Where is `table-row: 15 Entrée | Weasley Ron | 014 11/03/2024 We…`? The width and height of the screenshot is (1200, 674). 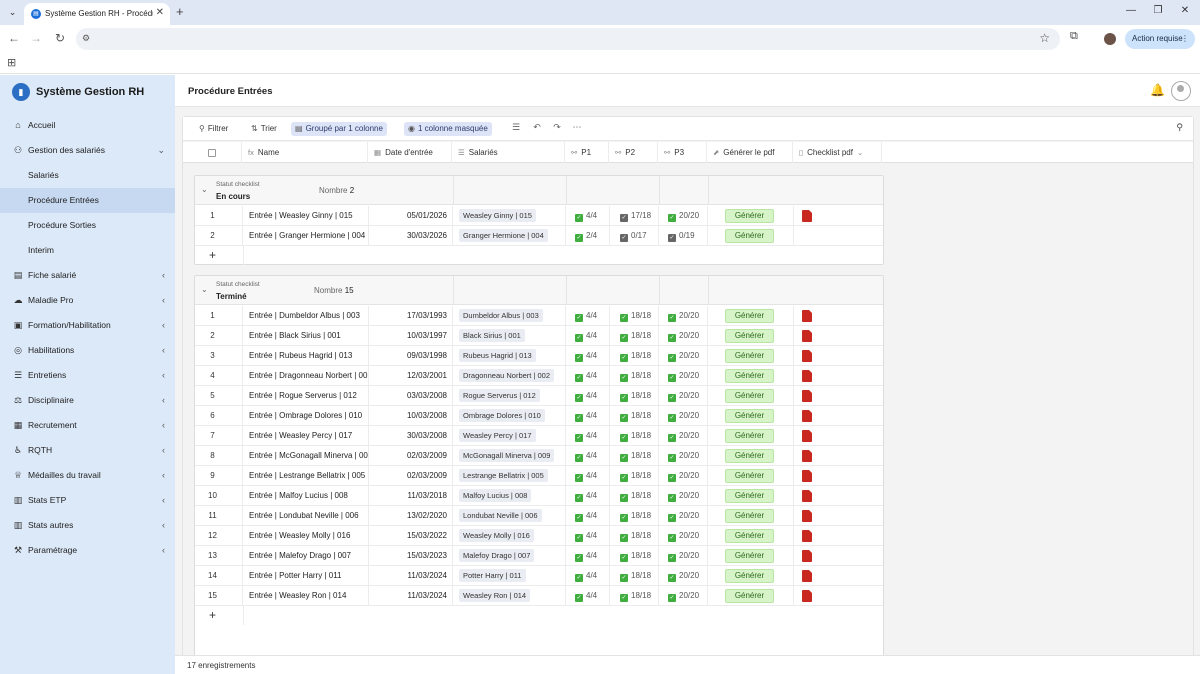 table-row: 15 Entrée | Weasley Ron | 014 11/03/2024 We… is located at coordinates (539, 596).